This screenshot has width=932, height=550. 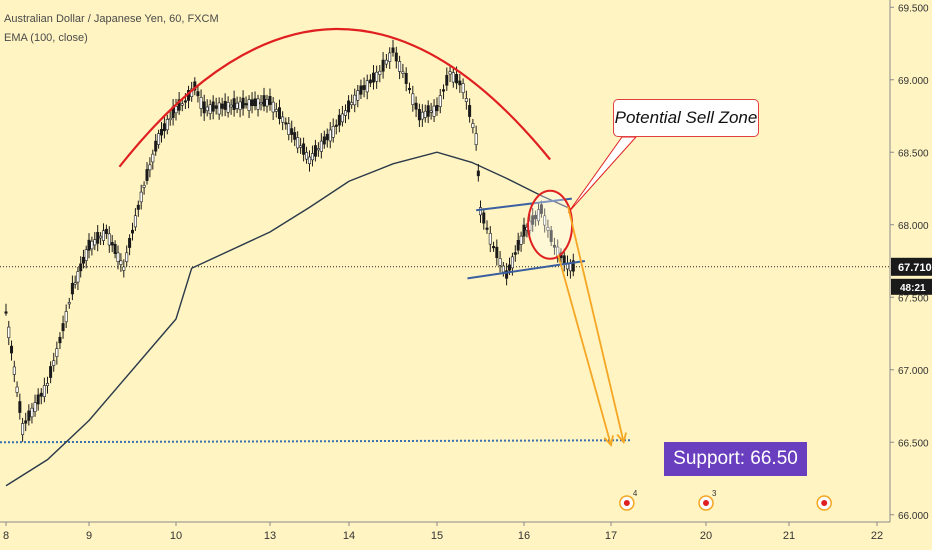 What do you see at coordinates (602, 175) in the screenshot?
I see `callout-pointer` at bounding box center [602, 175].